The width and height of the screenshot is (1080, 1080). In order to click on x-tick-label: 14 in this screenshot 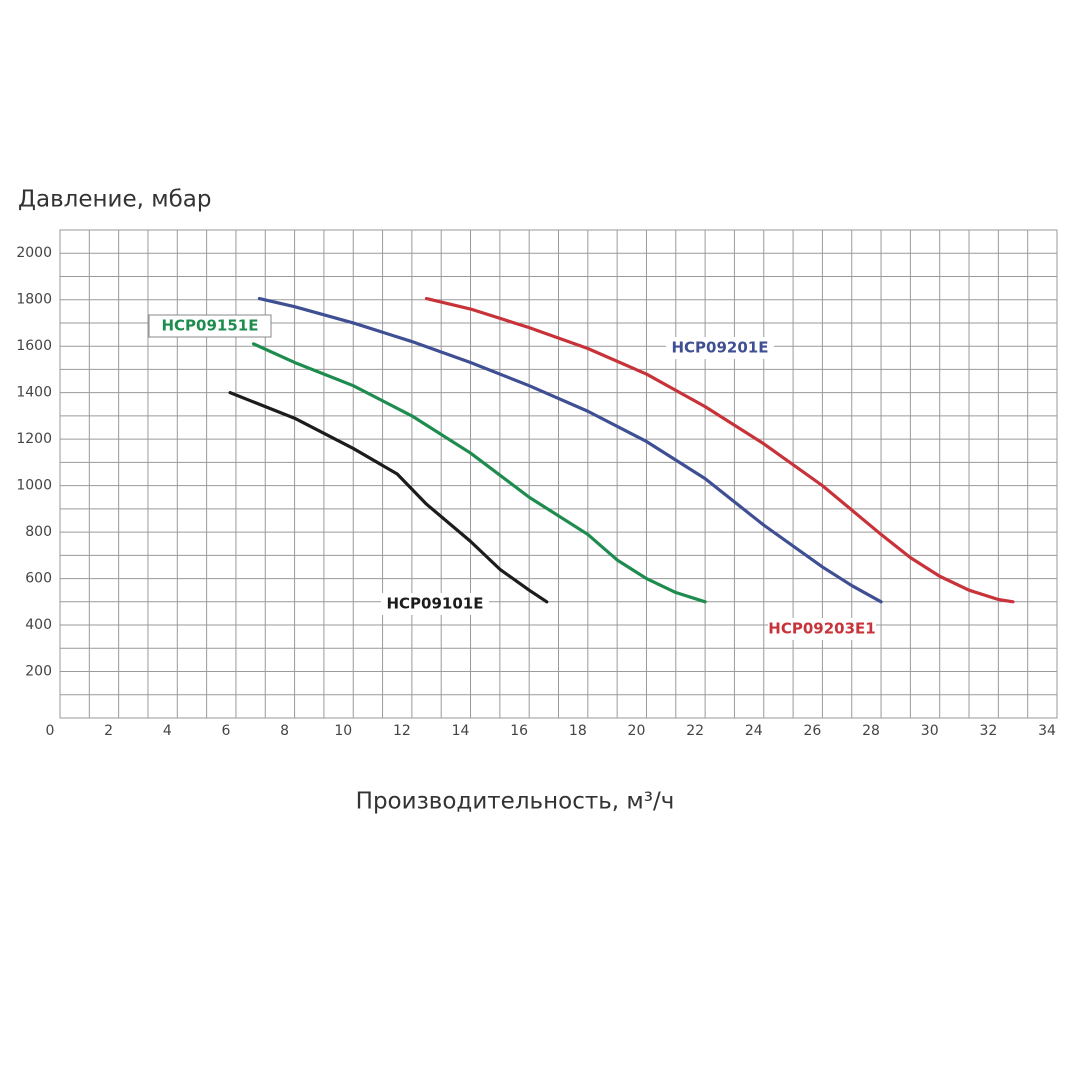, I will do `click(461, 731)`.